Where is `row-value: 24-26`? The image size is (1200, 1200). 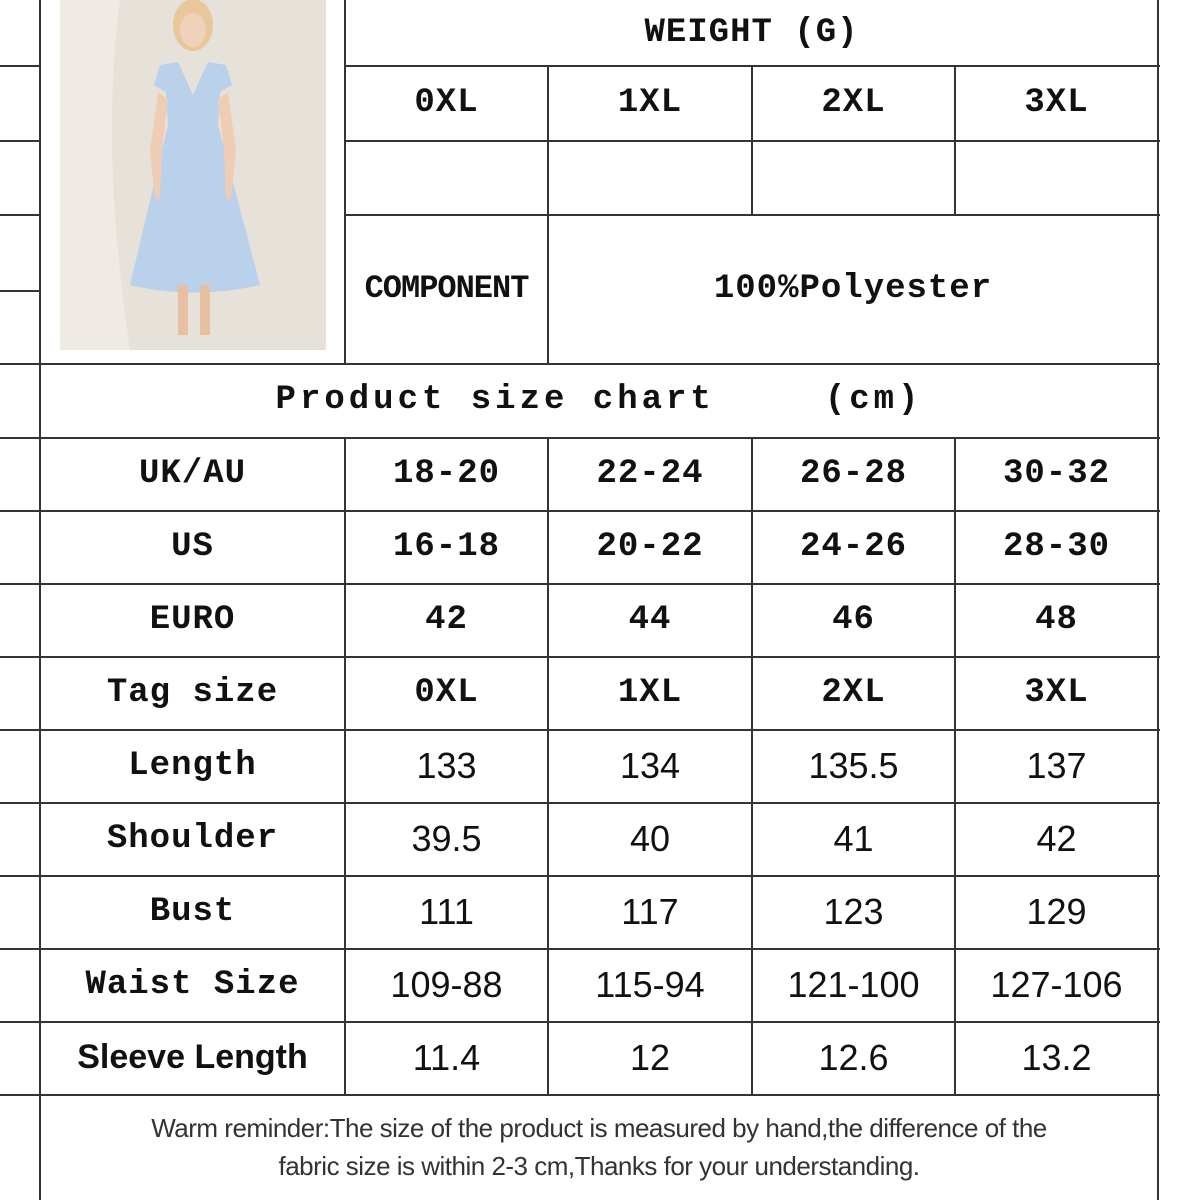
row-value: 24-26 is located at coordinates (853, 546).